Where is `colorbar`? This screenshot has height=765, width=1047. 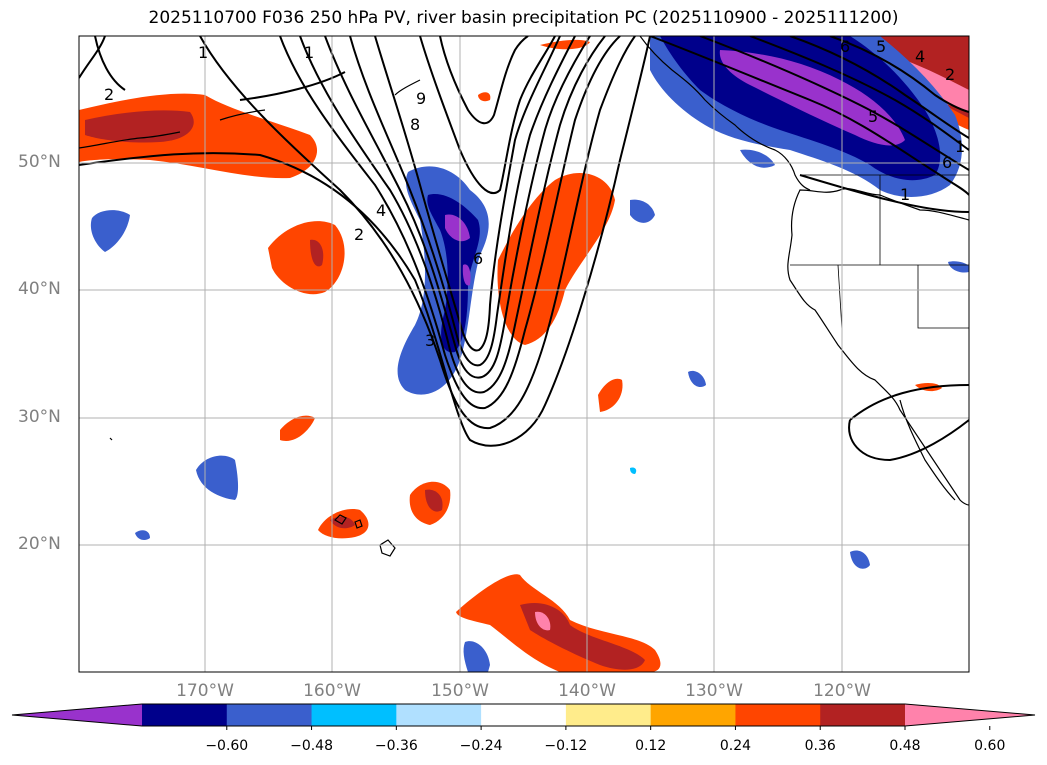 colorbar is located at coordinates (523, 716).